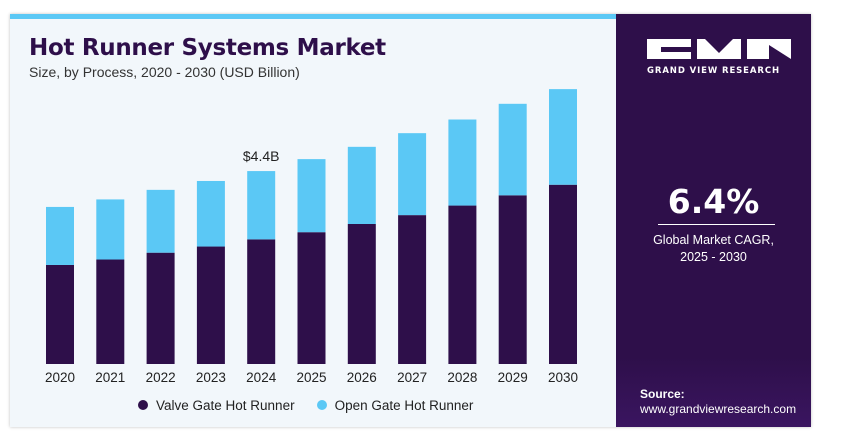 This screenshot has width=847, height=432. What do you see at coordinates (161, 377) in the screenshot?
I see `x-tick-label-2022: 2022` at bounding box center [161, 377].